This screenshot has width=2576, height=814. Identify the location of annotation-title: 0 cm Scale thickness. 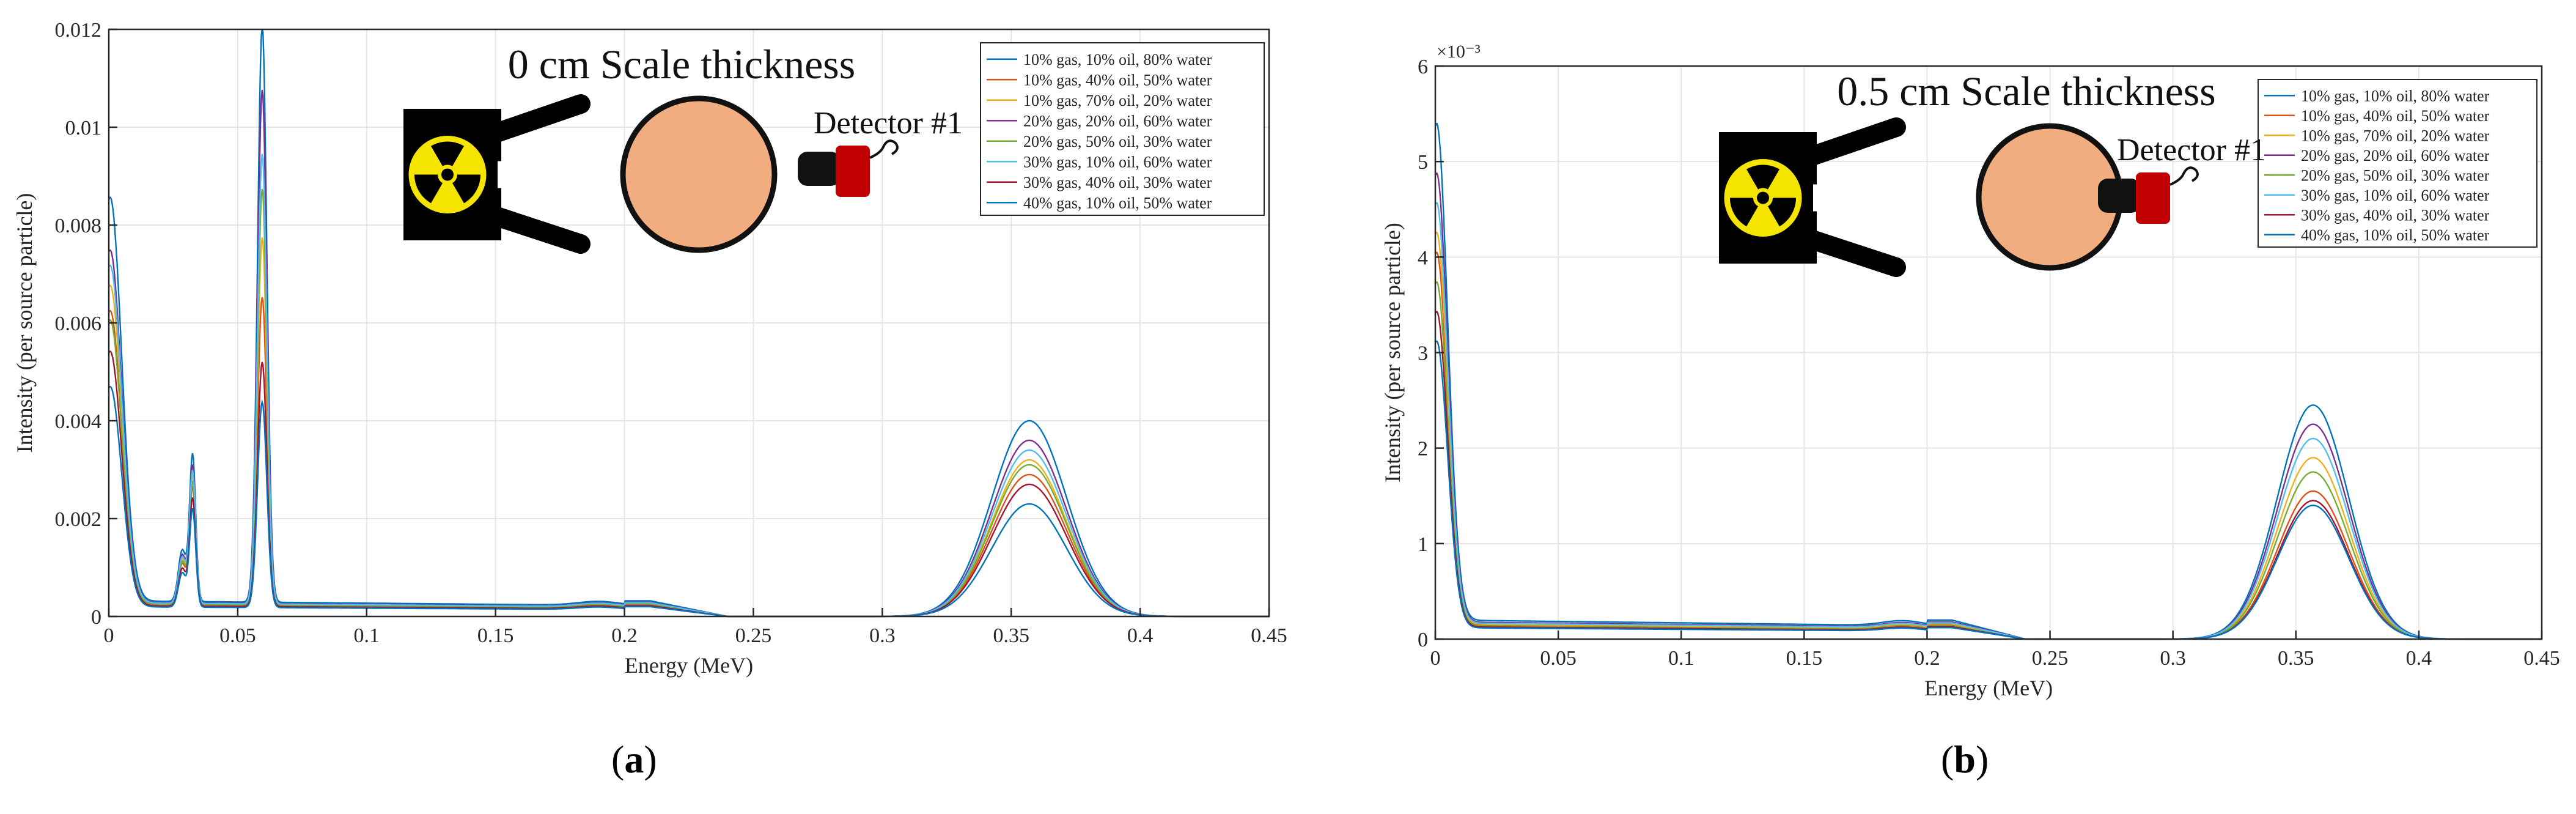
(681, 64).